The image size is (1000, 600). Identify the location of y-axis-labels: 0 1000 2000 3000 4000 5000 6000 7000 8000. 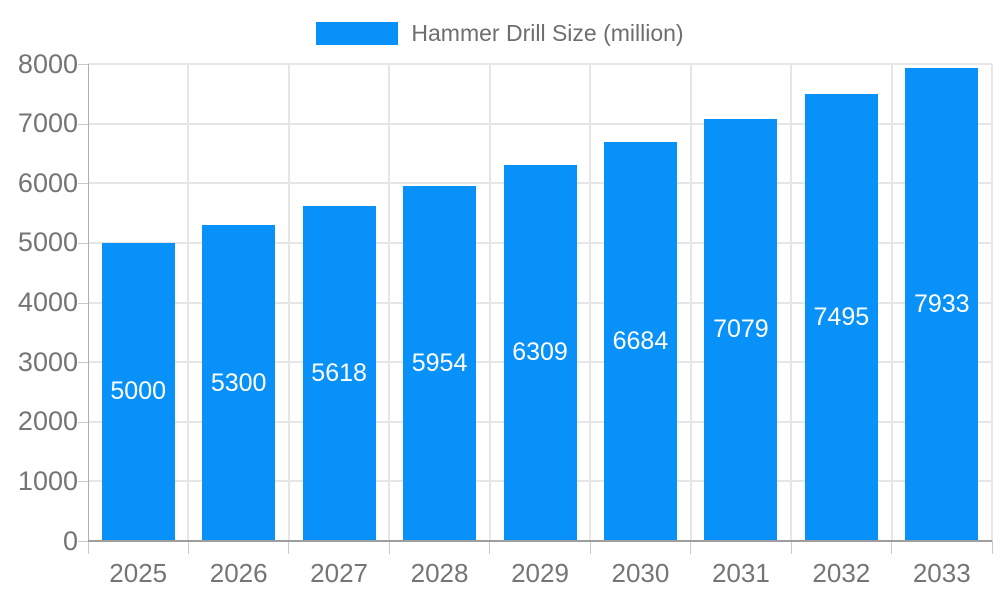
(44, 300).